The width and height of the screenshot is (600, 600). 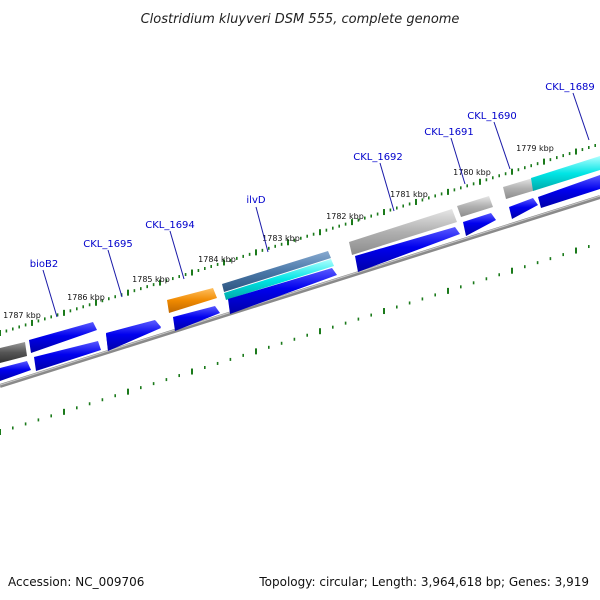 I want to click on gene-label-CKL-1692: CKL_1692, so click(x=378, y=157).